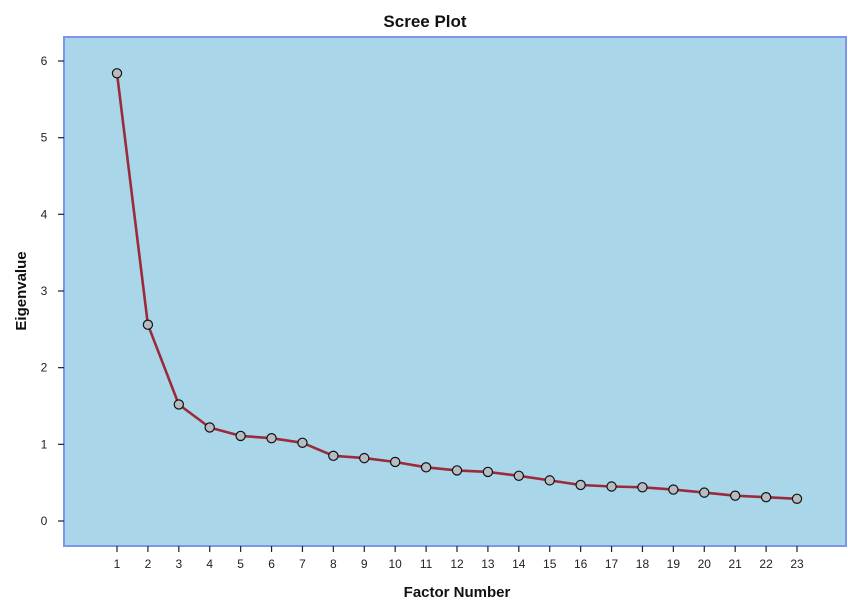  Describe the element at coordinates (488, 564) in the screenshot. I see `x-tick-label: 13` at that location.